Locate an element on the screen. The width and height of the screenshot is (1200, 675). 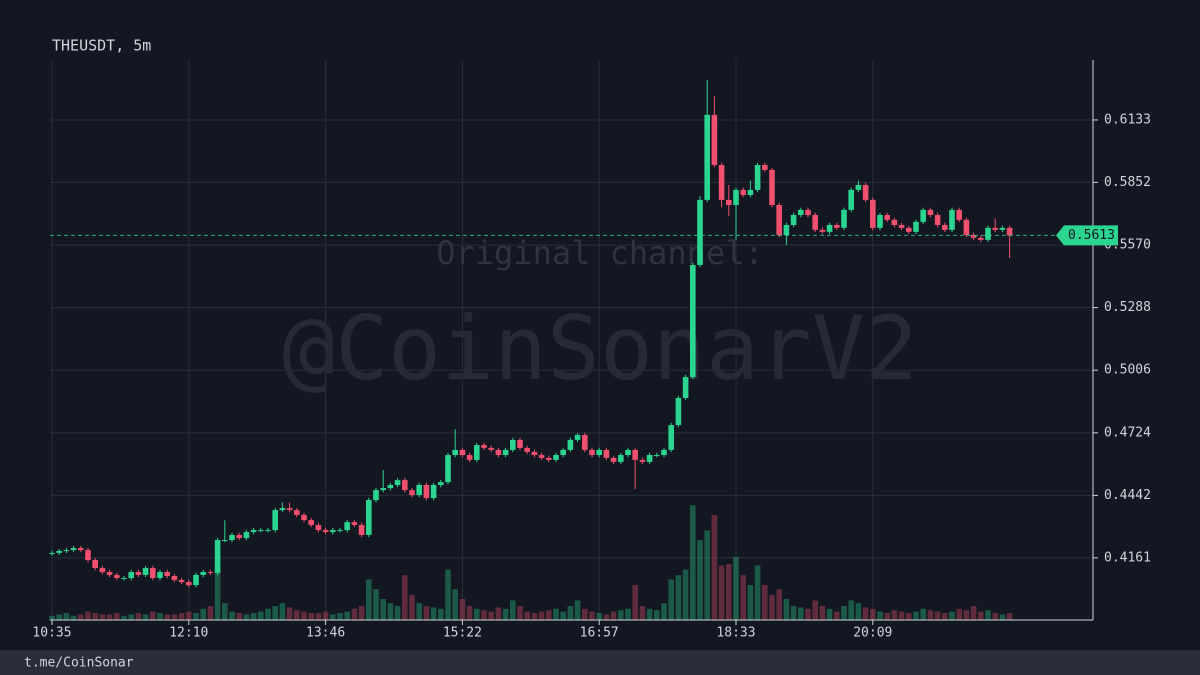
last-price-label: 0.5613 is located at coordinates (1091, 235).